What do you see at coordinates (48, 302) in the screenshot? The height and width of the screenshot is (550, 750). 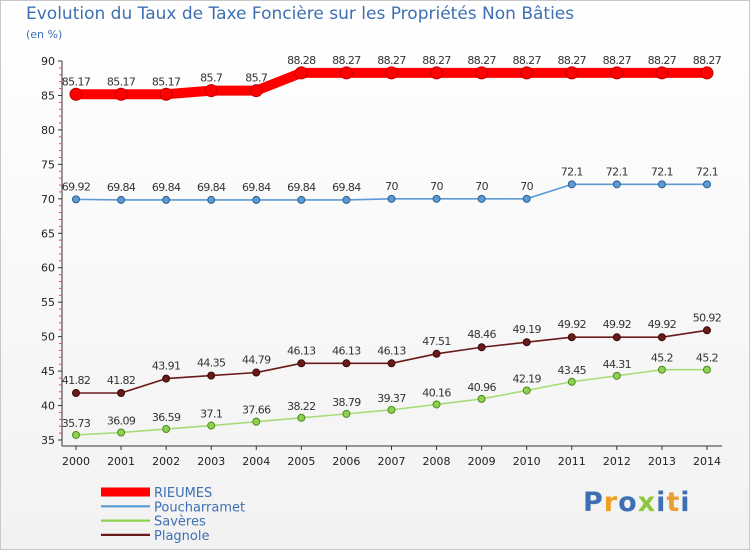 I see `y-tick-label: 55` at bounding box center [48, 302].